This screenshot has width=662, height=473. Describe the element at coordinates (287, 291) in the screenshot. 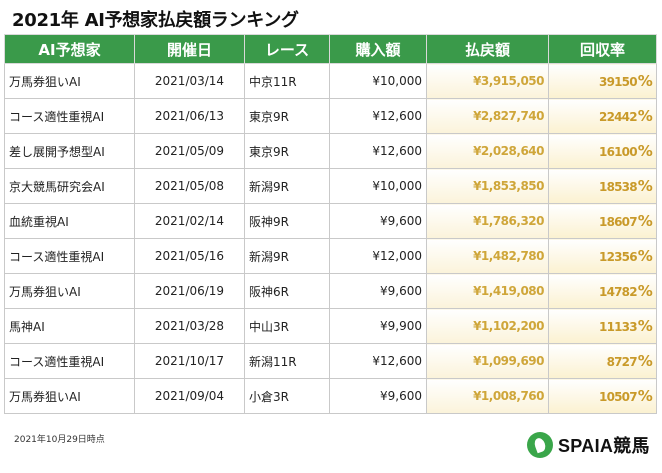

I see `cell-race: 阪神6R` at that location.